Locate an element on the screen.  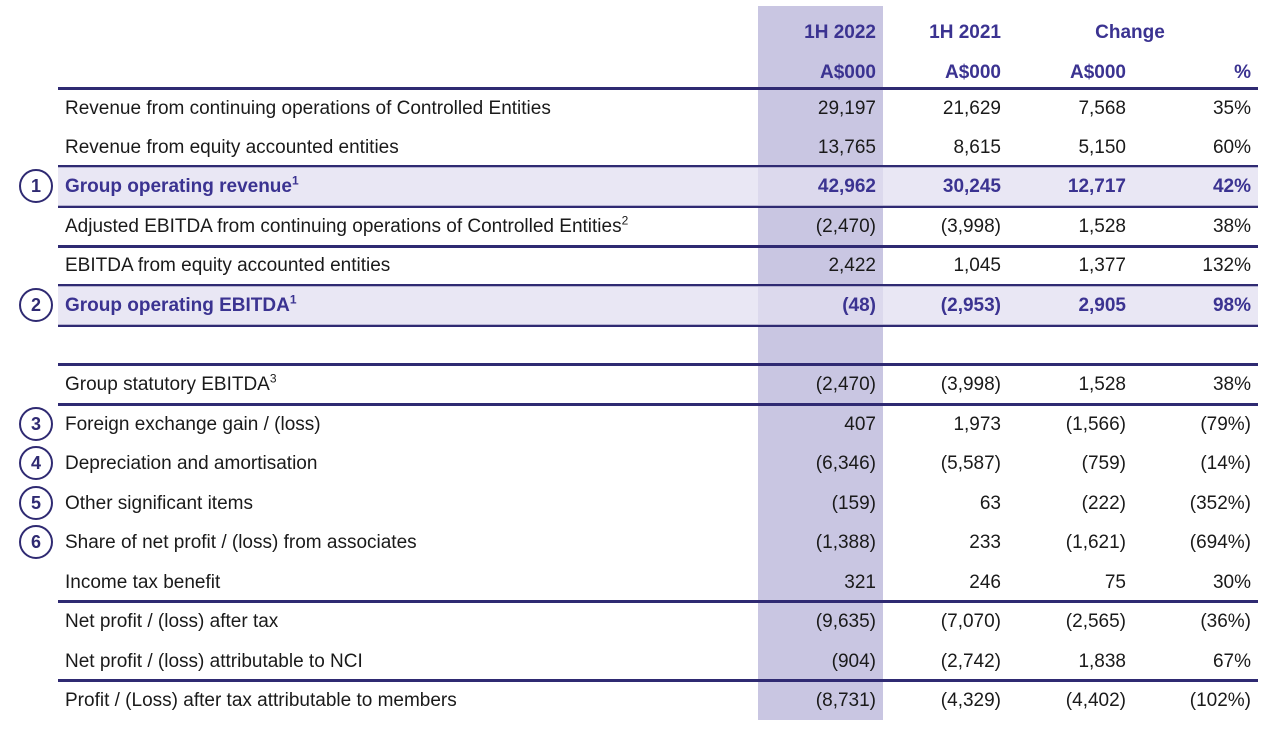
row-value: 60% is located at coordinates (1231, 147).